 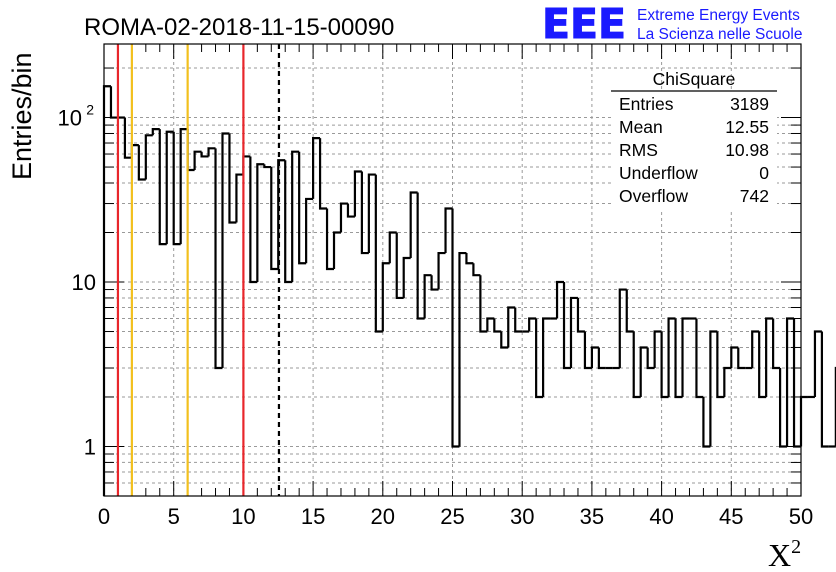 I want to click on stats-row-label: Mean, so click(x=641, y=127).